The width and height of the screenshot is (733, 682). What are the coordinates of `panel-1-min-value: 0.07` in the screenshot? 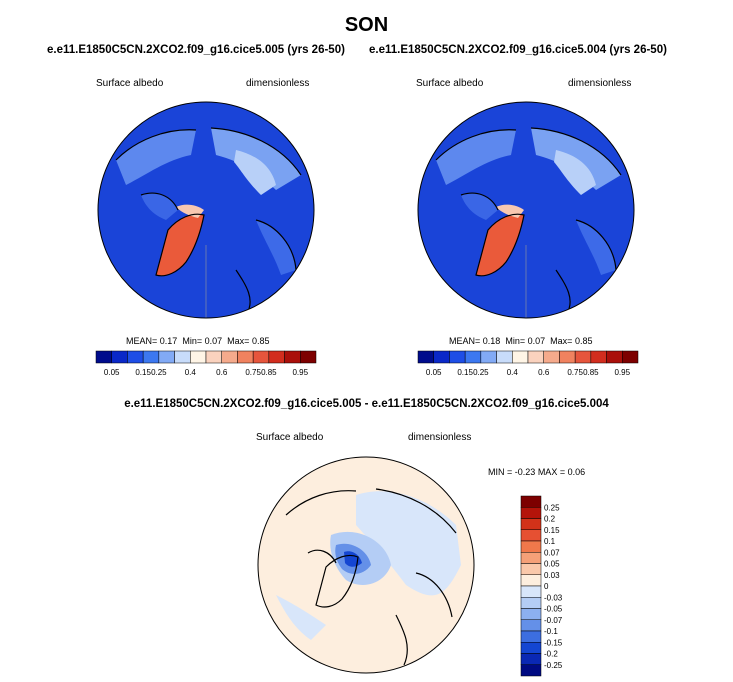 It's located at (213, 341).